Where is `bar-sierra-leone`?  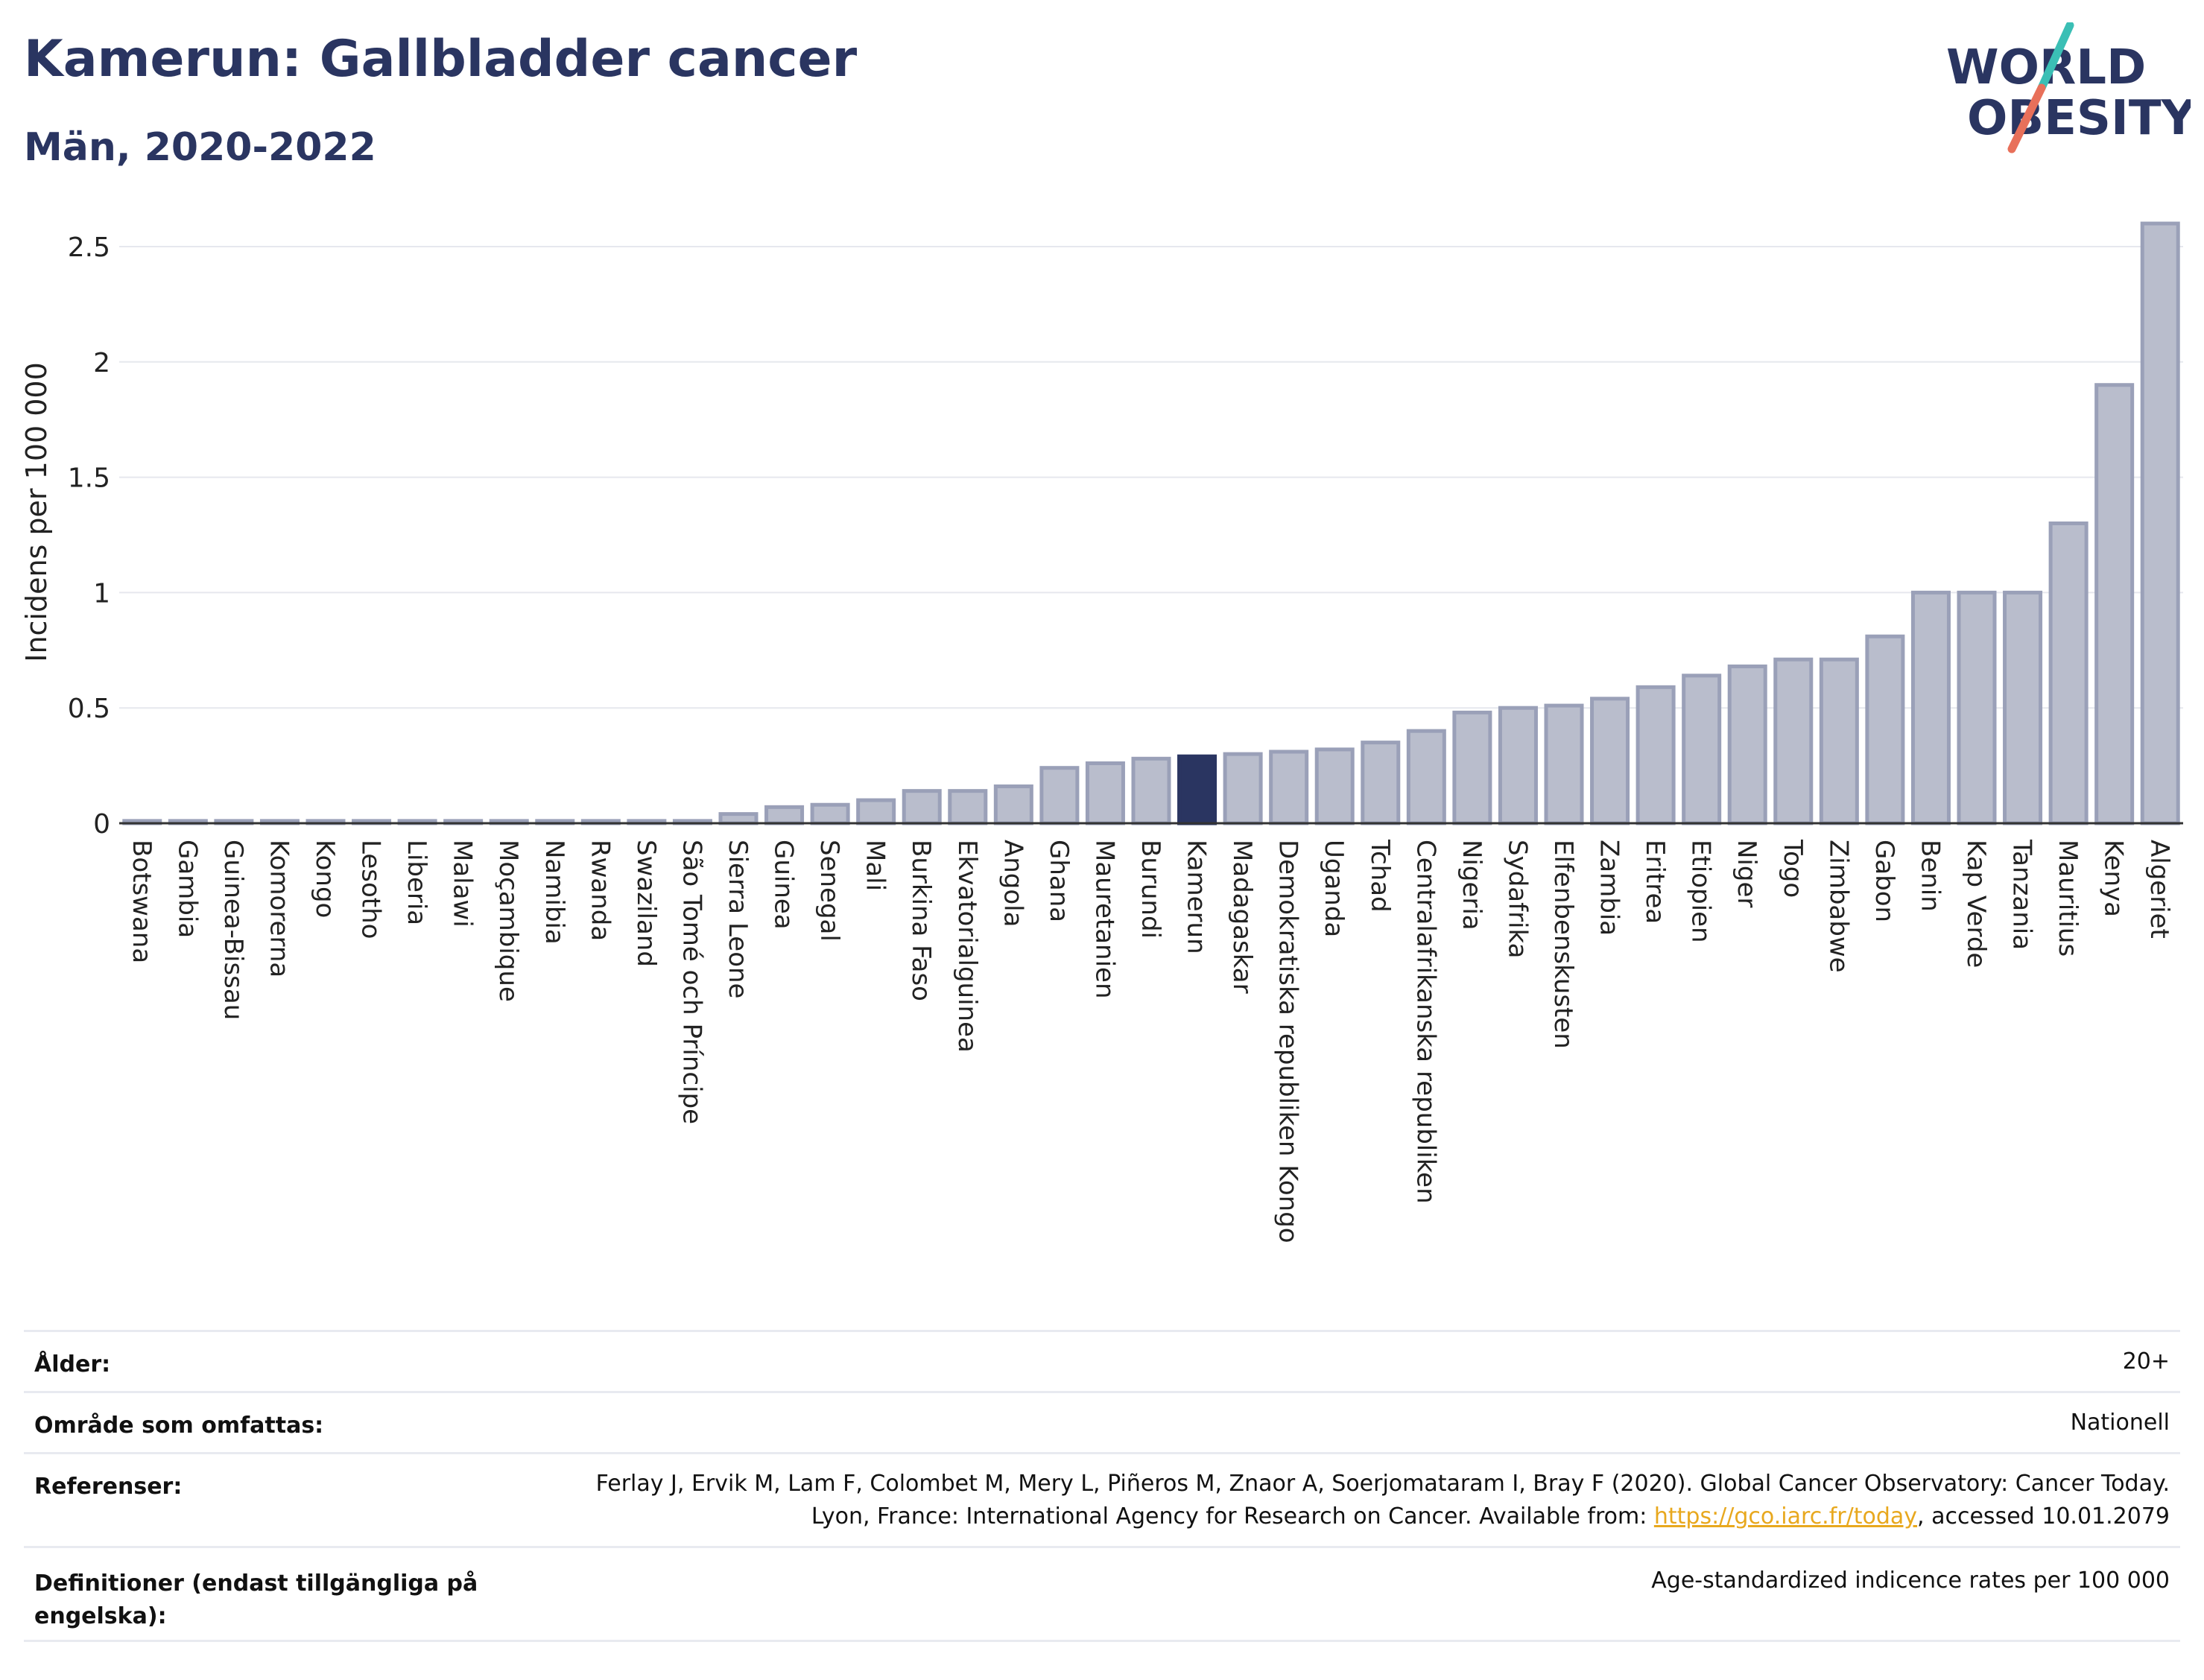 bar-sierra-leone is located at coordinates (738, 818).